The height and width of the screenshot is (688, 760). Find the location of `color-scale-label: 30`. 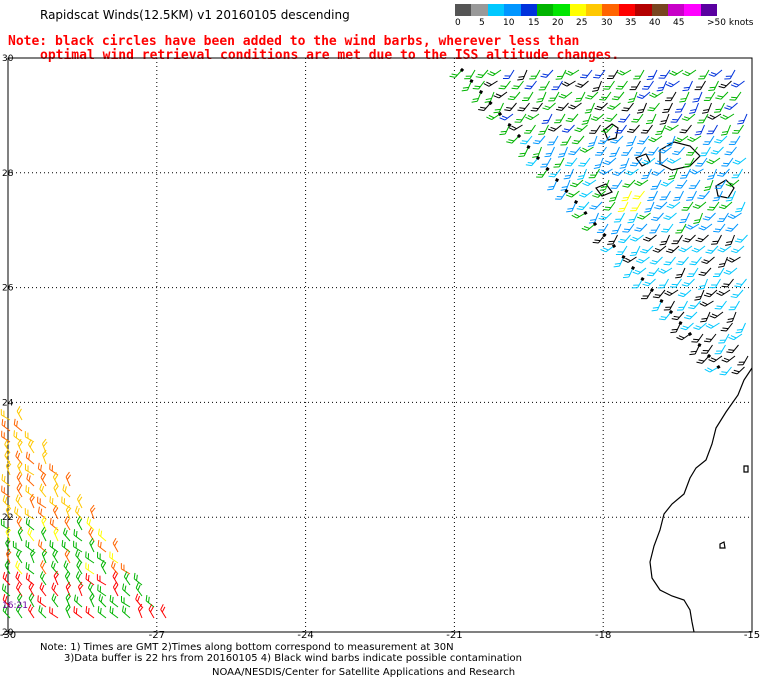

color-scale-label: 30 is located at coordinates (607, 23).